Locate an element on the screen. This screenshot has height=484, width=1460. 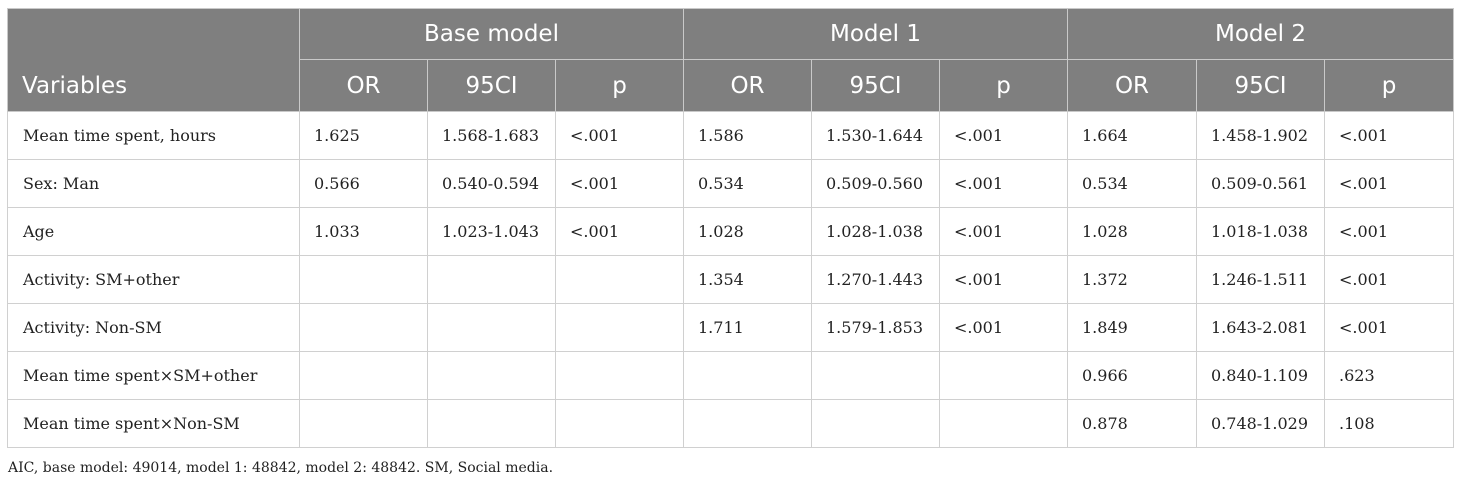
value-cell: 0.878 is located at coordinates (1132, 423).